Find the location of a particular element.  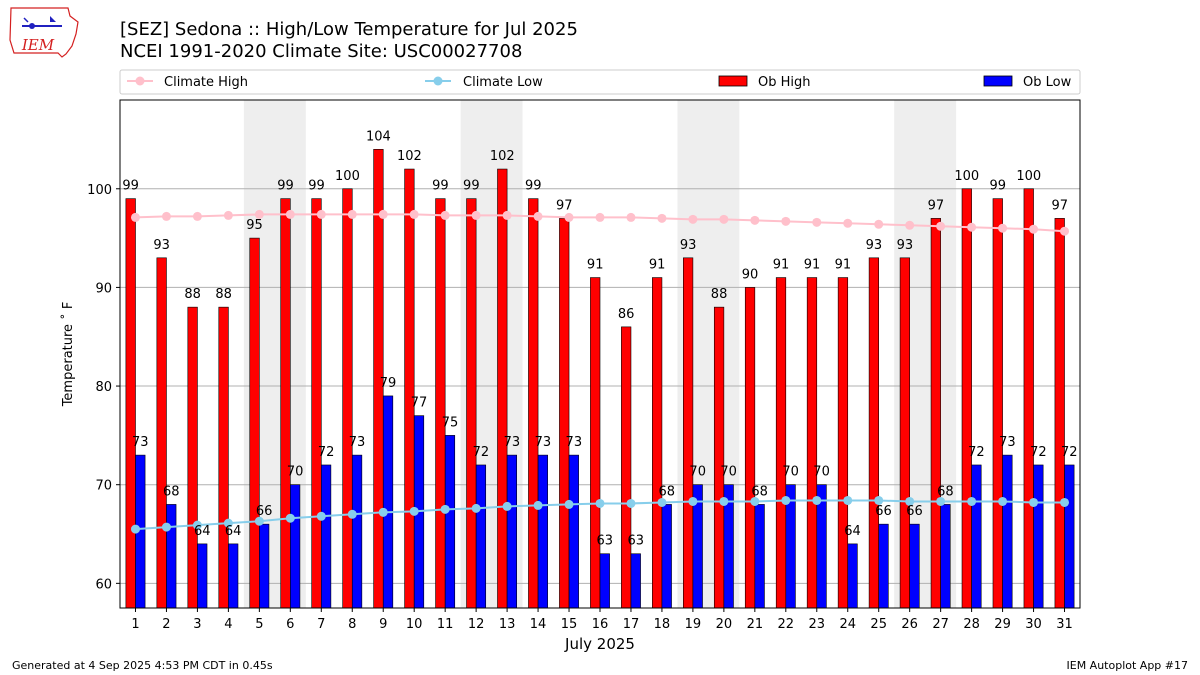

label-ob-high-12: 99 is located at coordinates (471, 186).